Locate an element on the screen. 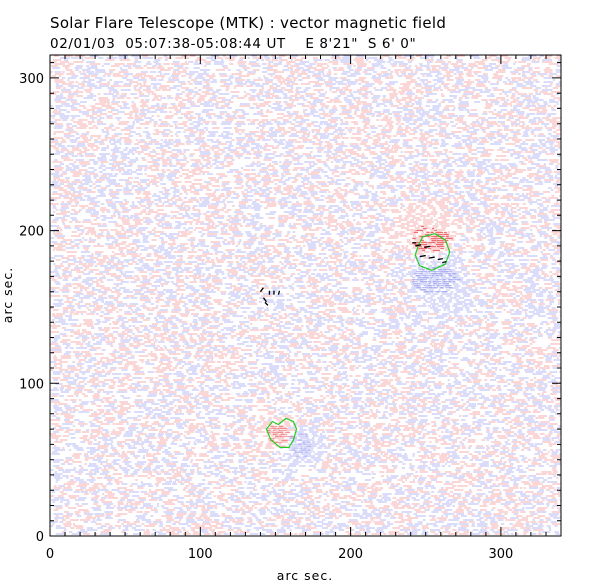  contour-layer is located at coordinates (358, 340).